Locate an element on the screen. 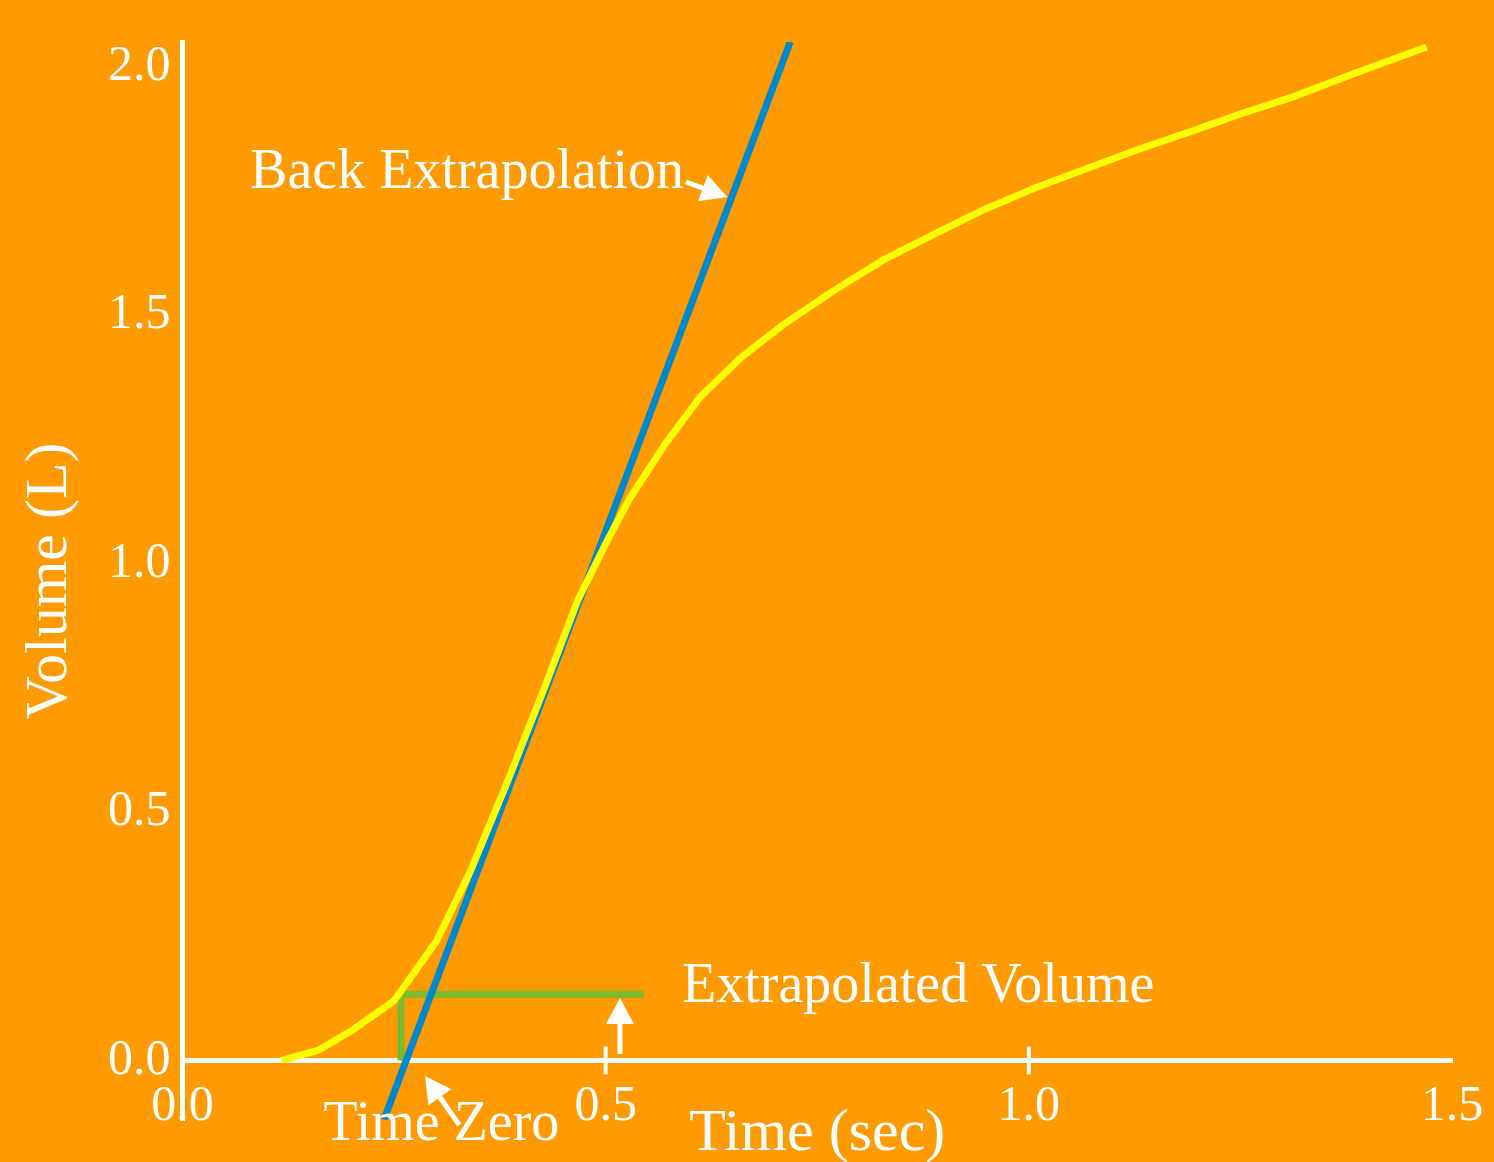 This screenshot has width=1494, height=1162. annotation: Back Extrapolation is located at coordinates (467, 168).